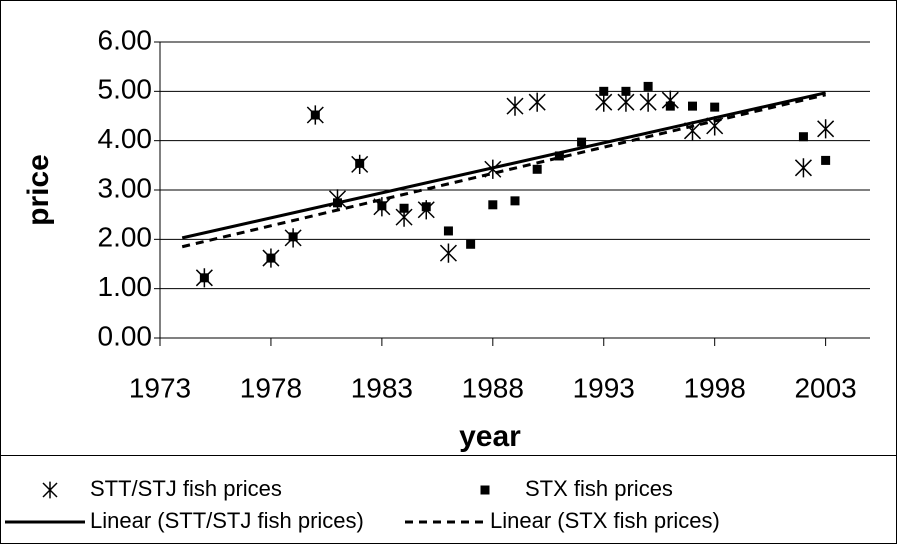  What do you see at coordinates (125, 39) in the screenshot?
I see `y-tick-label: 6.00` at bounding box center [125, 39].